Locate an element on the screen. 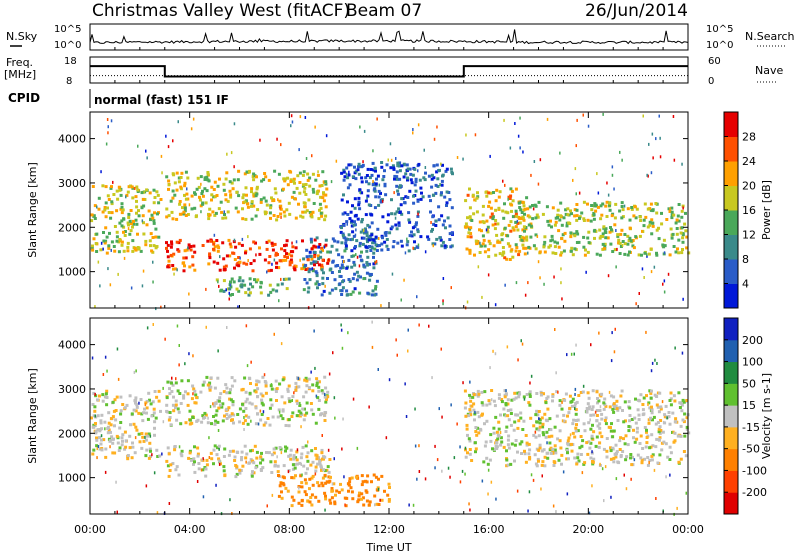  colorbar-segment is located at coordinates (731, 149).